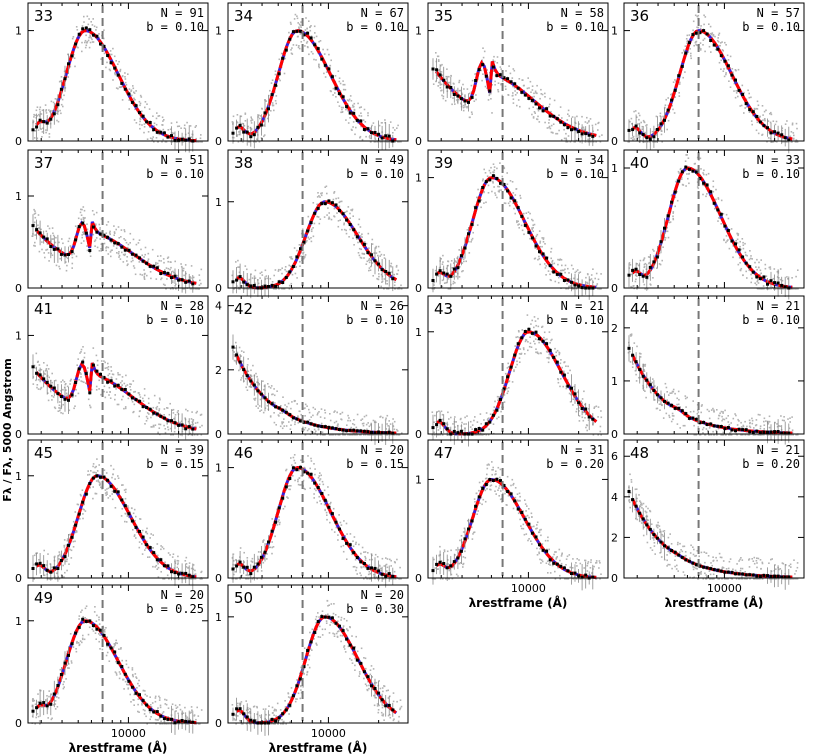  What do you see at coordinates (418, 288) in the screenshot?
I see `y-tick-label: 0` at bounding box center [418, 288].